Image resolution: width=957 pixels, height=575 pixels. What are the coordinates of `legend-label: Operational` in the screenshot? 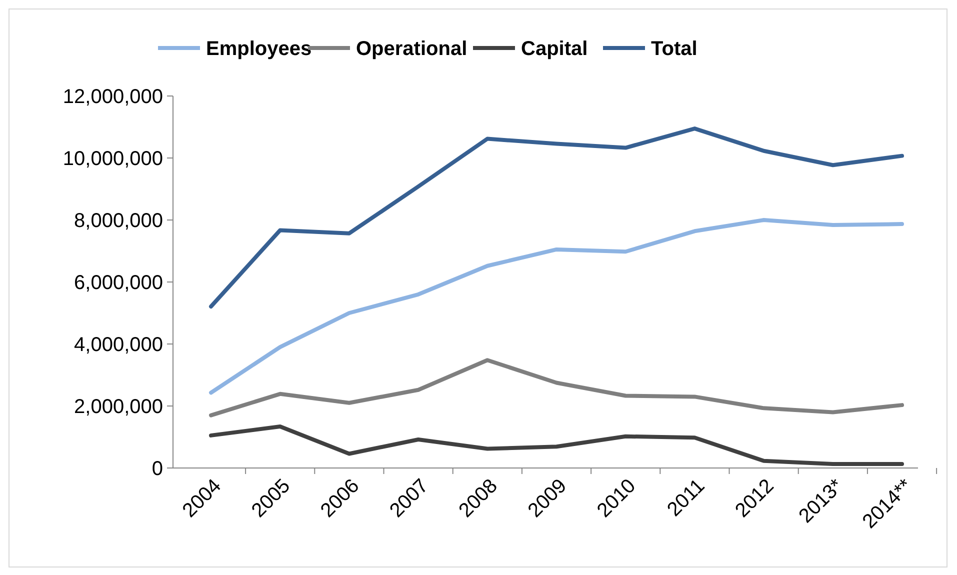 It's located at (412, 49).